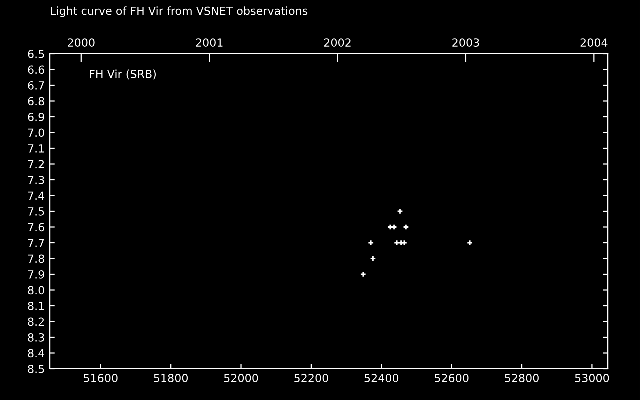 The height and width of the screenshot is (400, 640). Describe the element at coordinates (452, 378) in the screenshot. I see `x-tick-label: 52600` at that location.